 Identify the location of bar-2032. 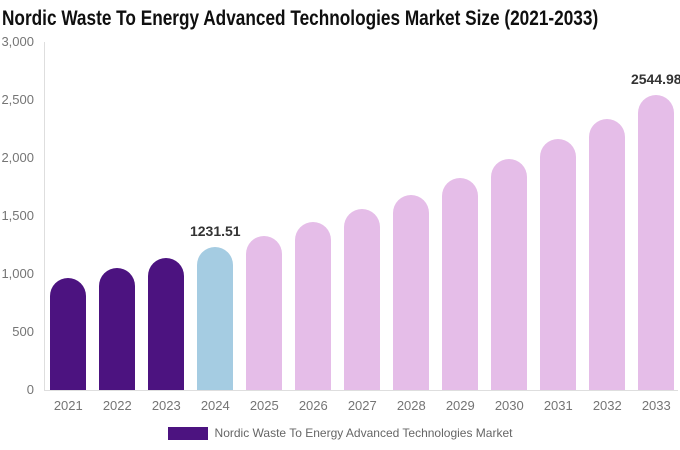
(607, 254).